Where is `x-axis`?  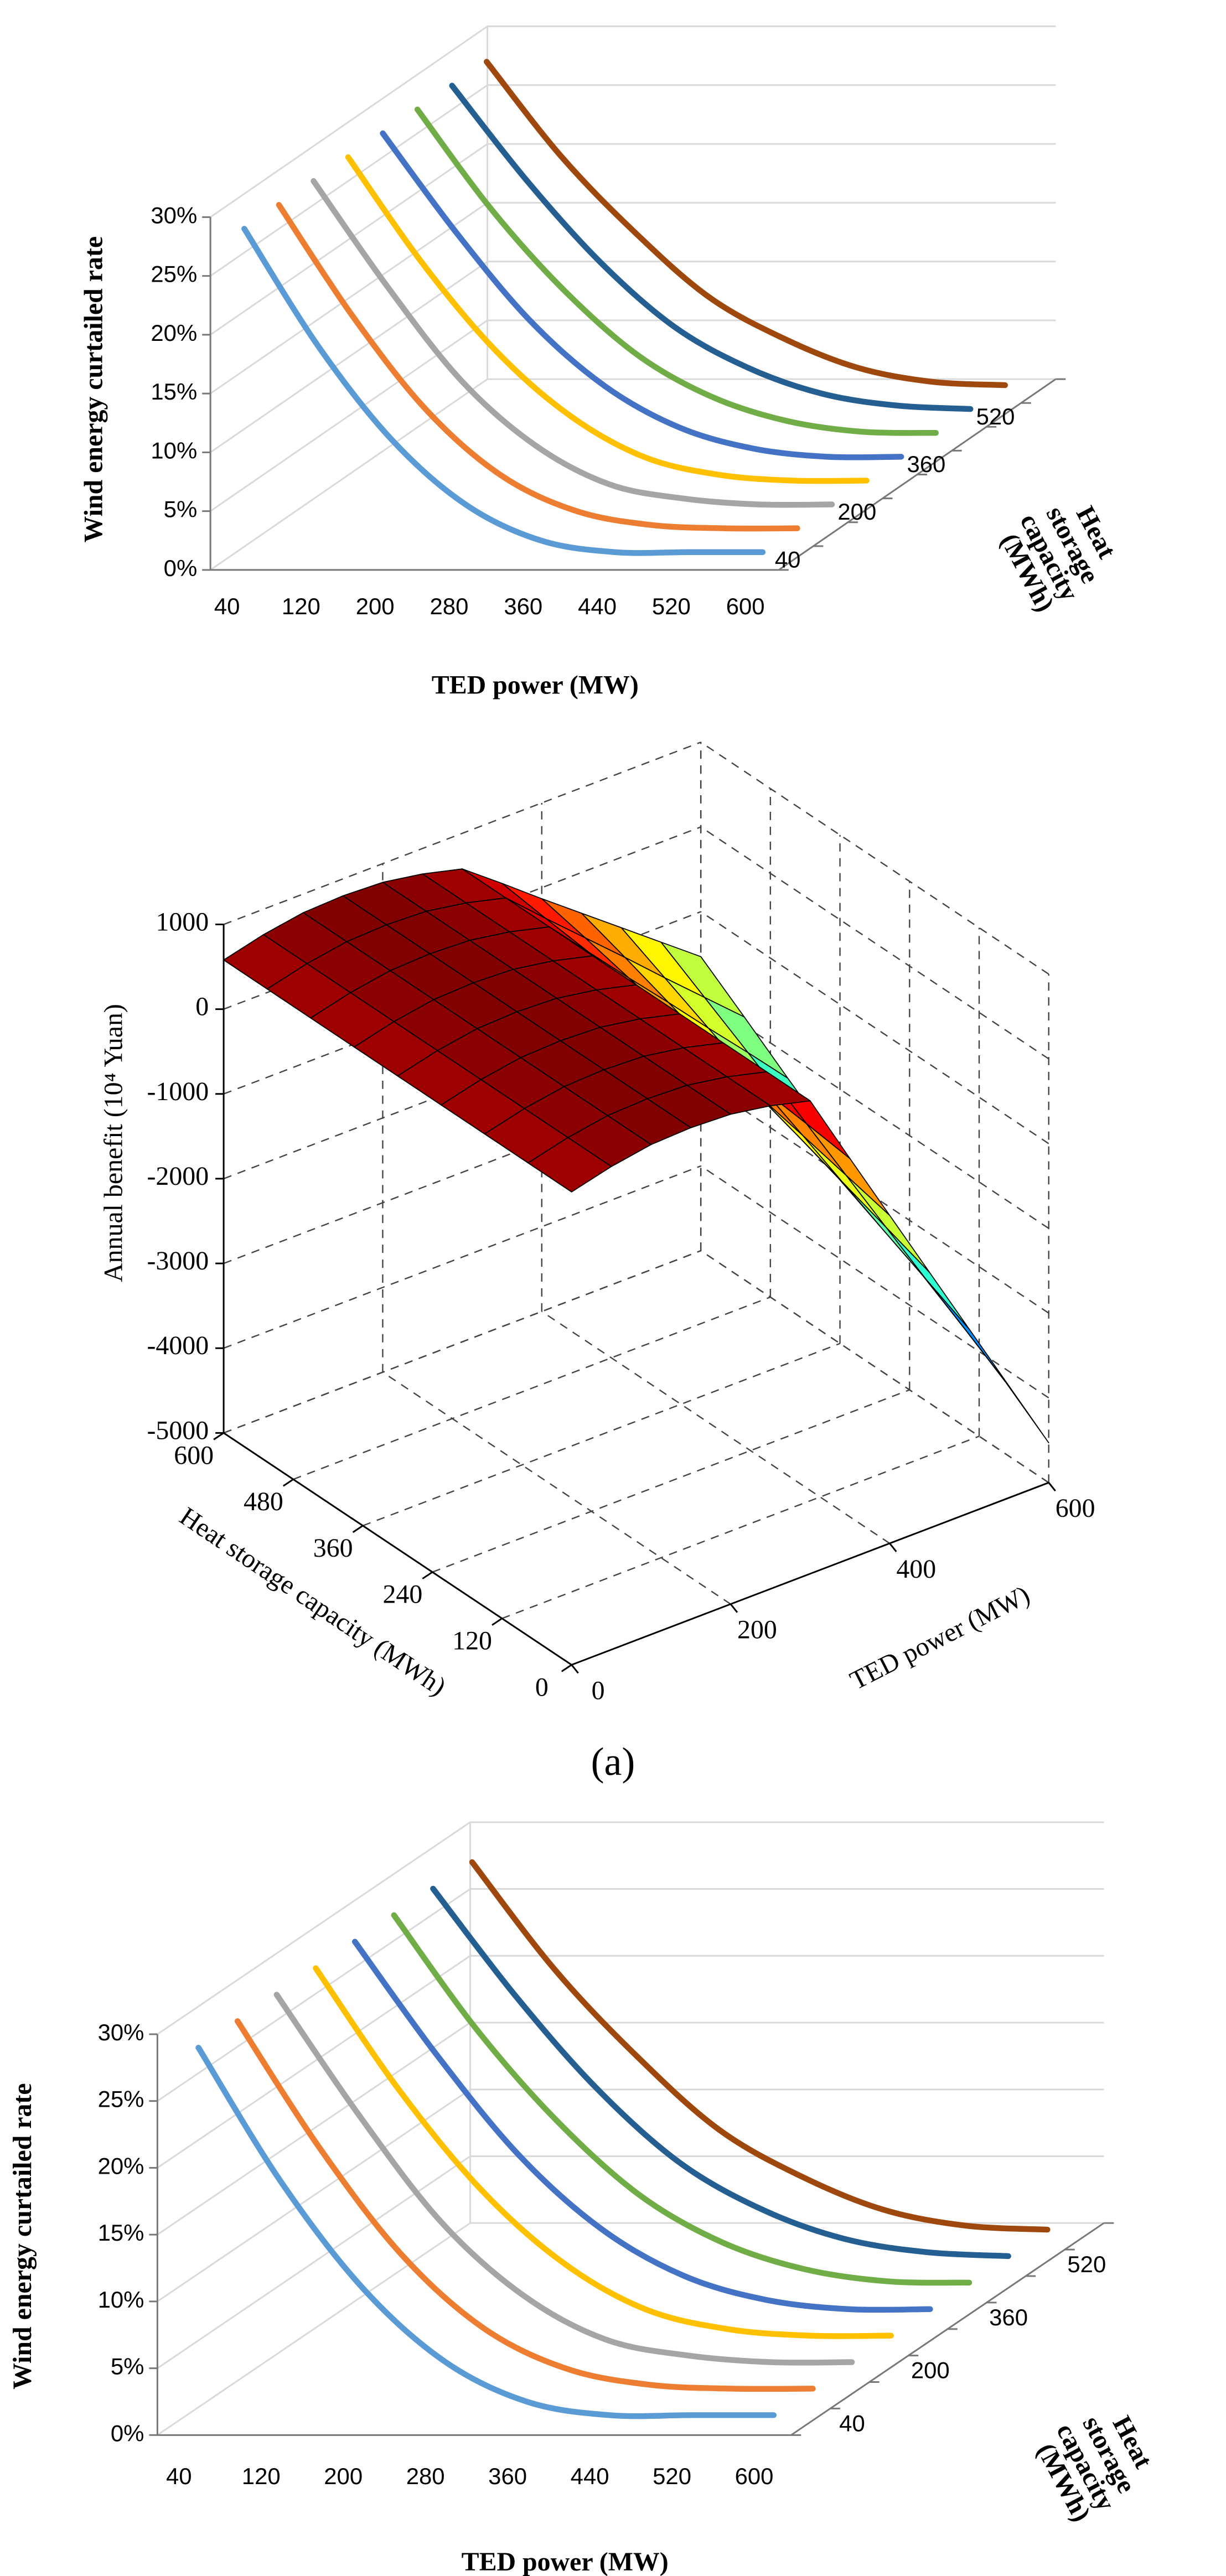
x-axis is located at coordinates (810, 1573).